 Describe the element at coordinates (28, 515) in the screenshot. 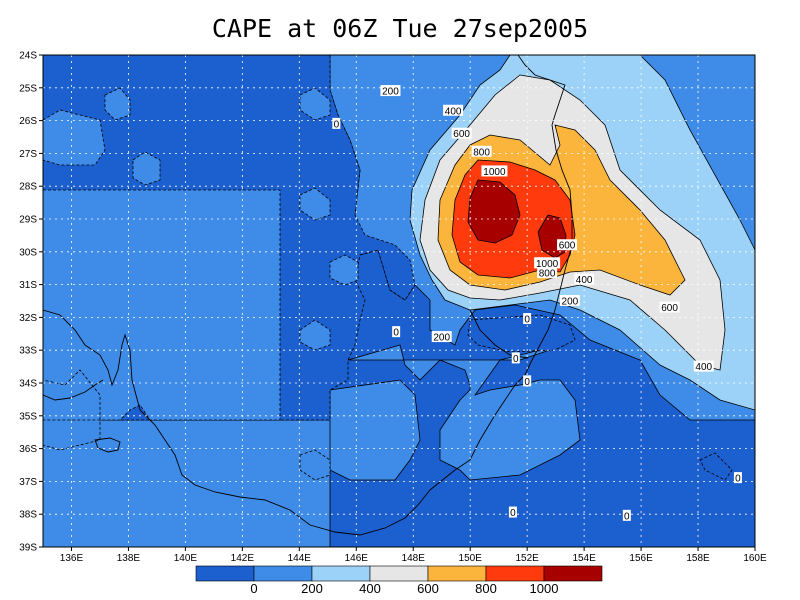

I see `lat-tick-label: 38S` at that location.